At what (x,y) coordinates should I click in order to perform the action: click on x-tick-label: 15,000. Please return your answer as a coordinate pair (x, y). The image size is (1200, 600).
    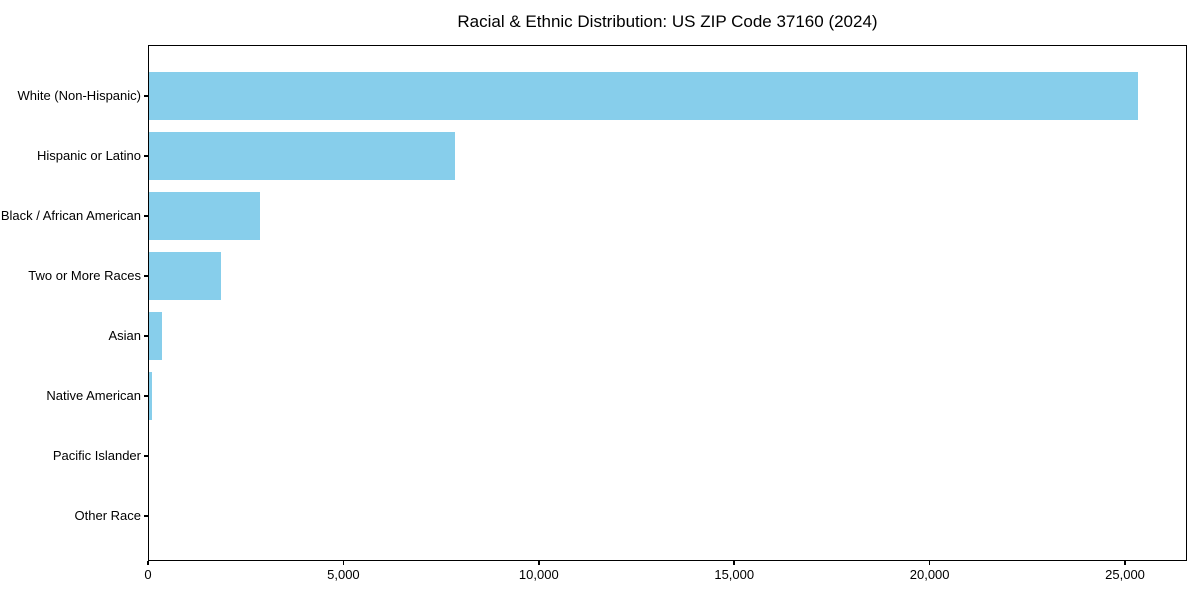
    Looking at the image, I should click on (734, 574).